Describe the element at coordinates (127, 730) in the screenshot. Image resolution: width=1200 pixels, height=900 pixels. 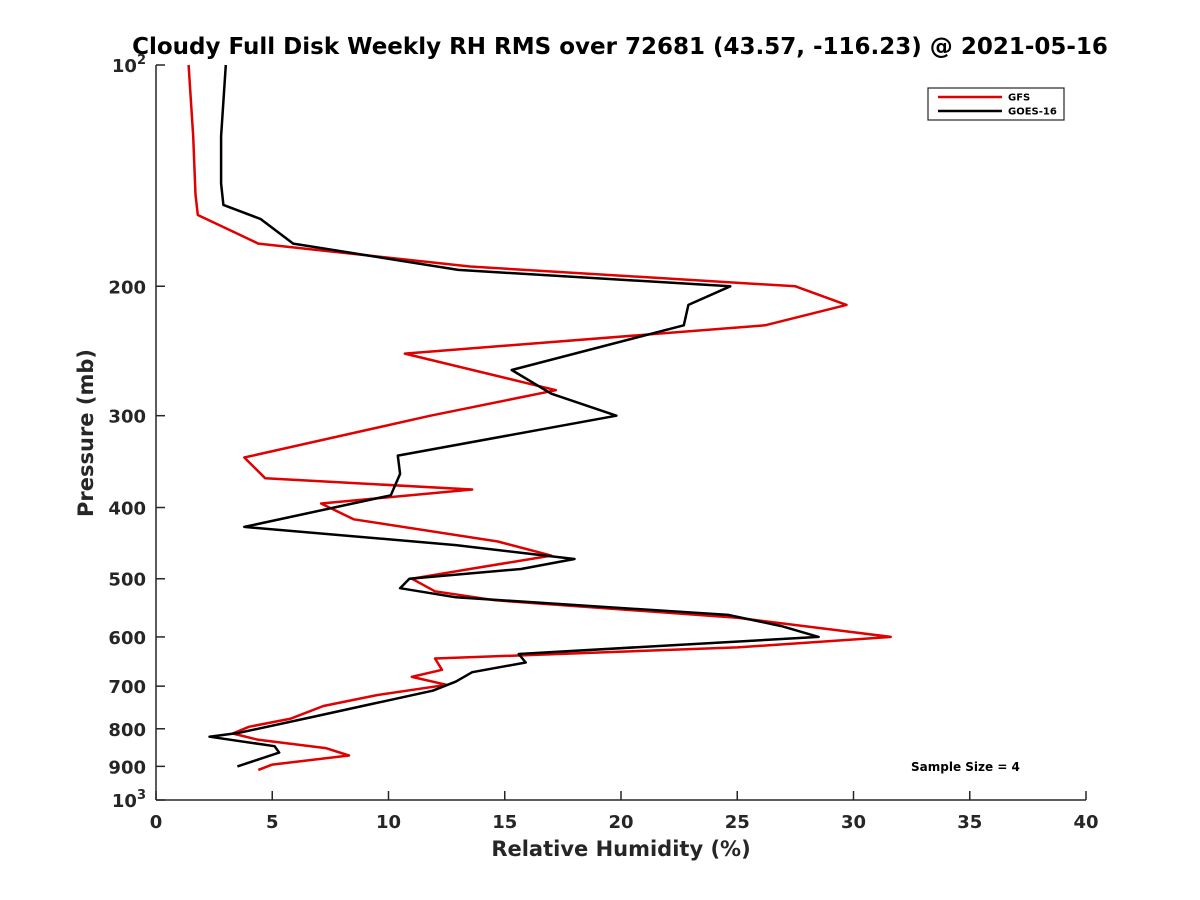
I see `y-tick-label: 800` at that location.